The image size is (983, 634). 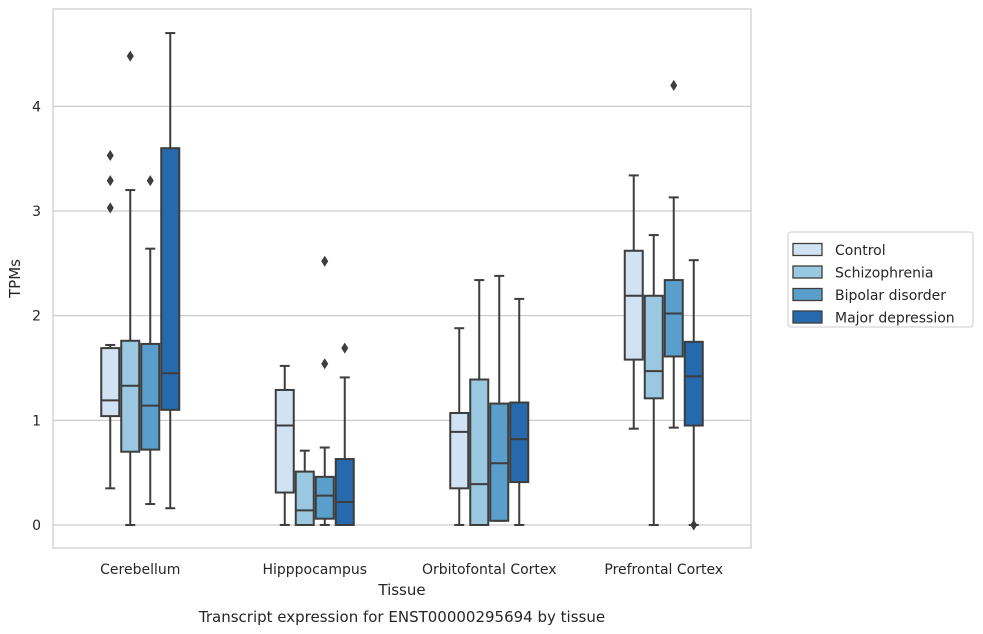 I want to click on legend-entry-label: Major depression, so click(x=895, y=319).